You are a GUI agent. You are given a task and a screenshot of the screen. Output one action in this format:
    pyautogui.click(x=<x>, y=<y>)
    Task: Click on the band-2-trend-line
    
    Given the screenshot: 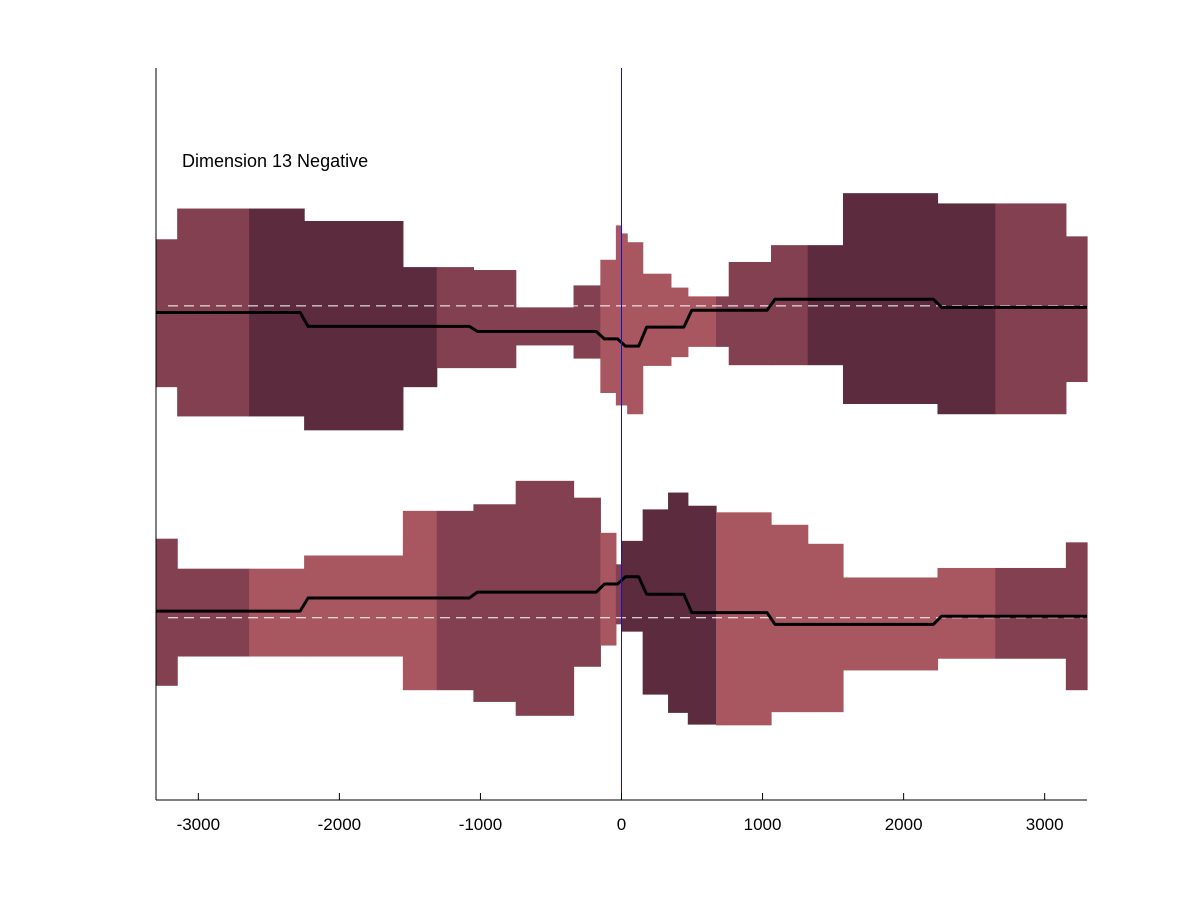 What is the action you would take?
    pyautogui.click(x=621, y=600)
    